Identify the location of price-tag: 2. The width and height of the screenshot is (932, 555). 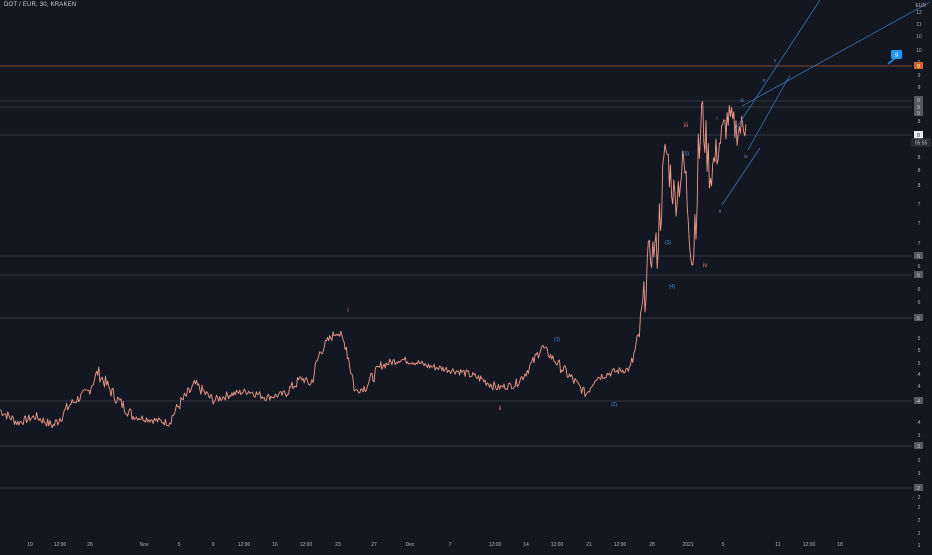
(918, 489).